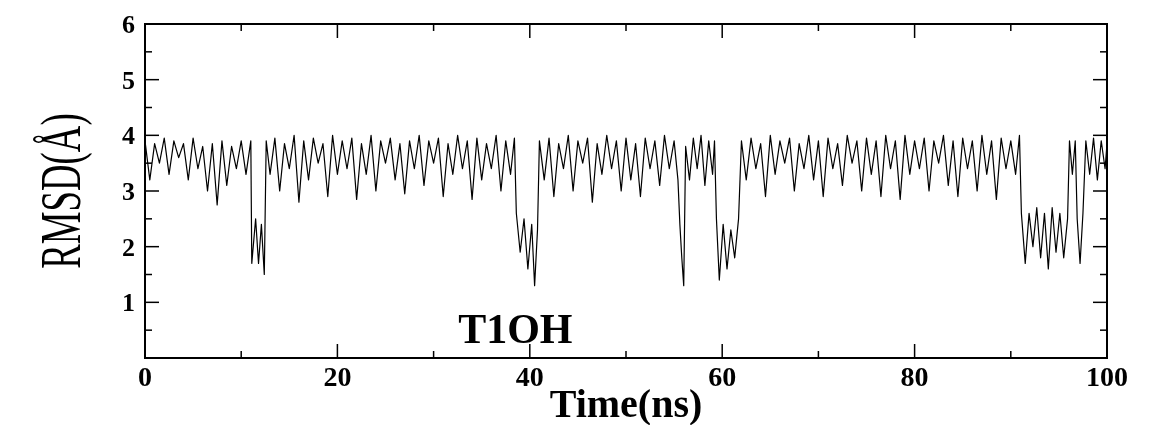  What do you see at coordinates (515, 329) in the screenshot?
I see `annotation: T1OH` at bounding box center [515, 329].